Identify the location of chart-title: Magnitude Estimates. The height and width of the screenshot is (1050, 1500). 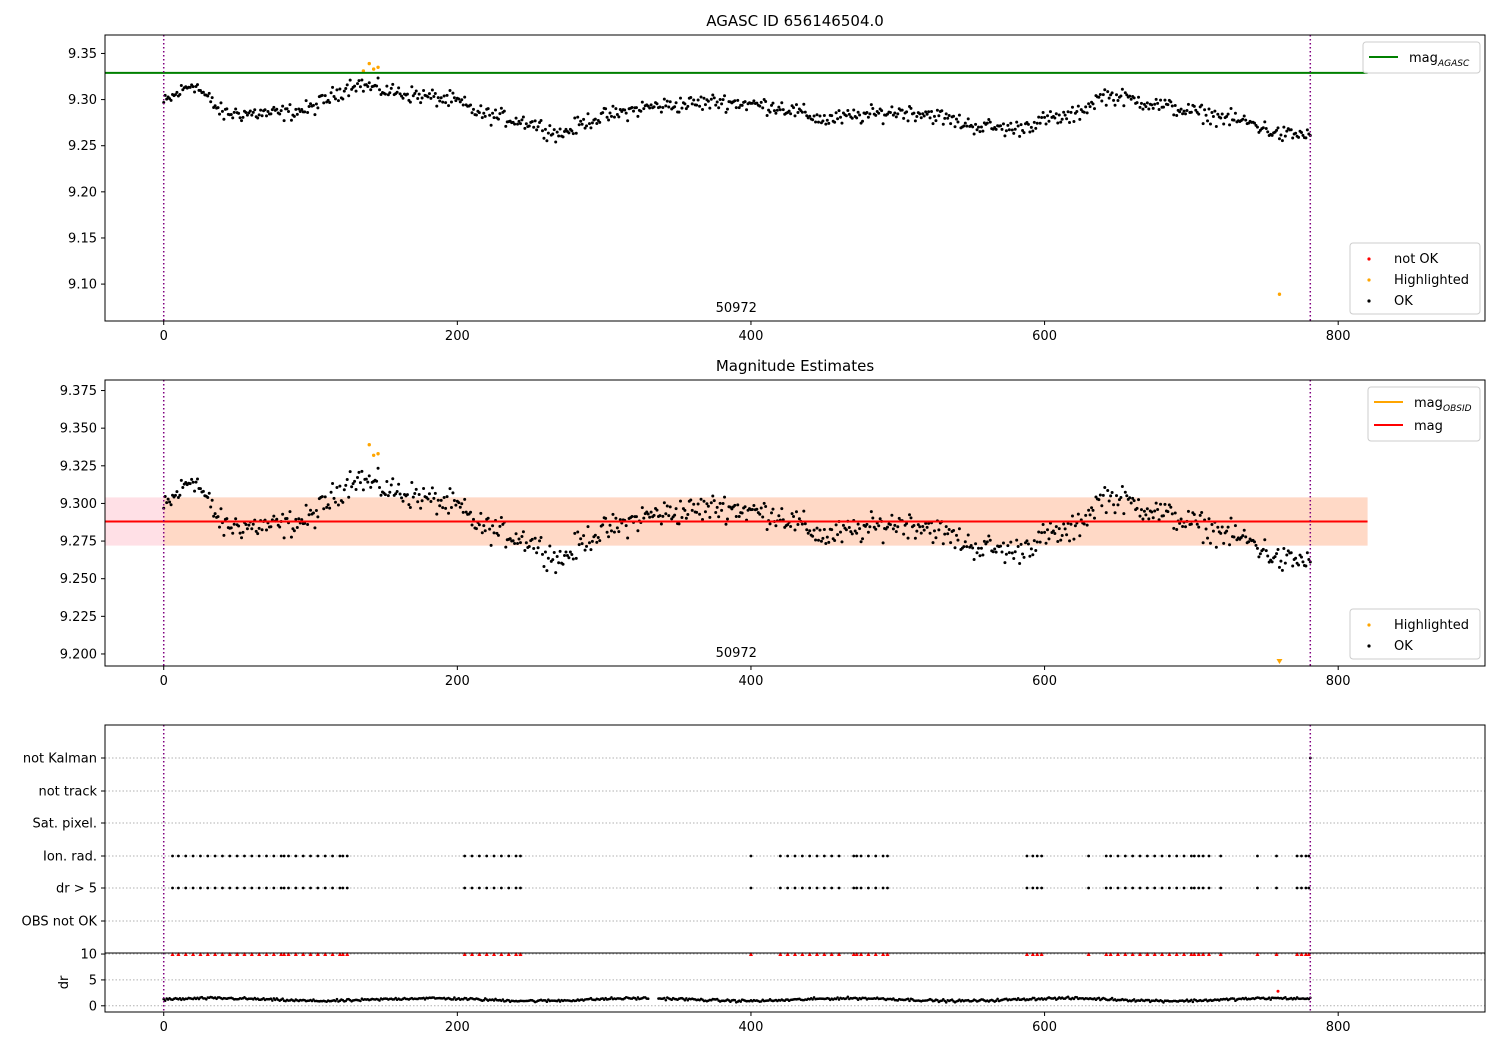
(795, 366).